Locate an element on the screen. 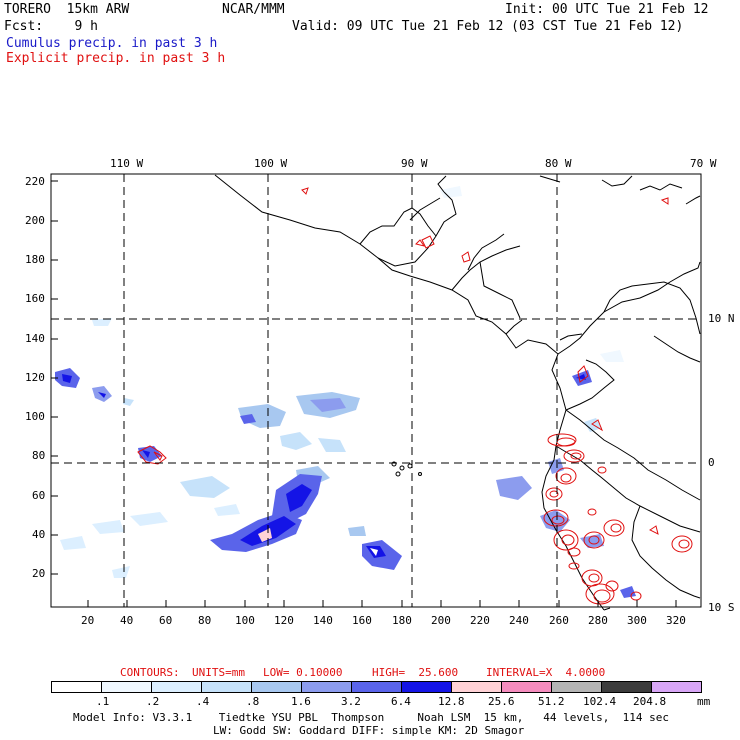 Image resolution: width=740 pixels, height=740 pixels. x-tick-label: 320 is located at coordinates (676, 620).